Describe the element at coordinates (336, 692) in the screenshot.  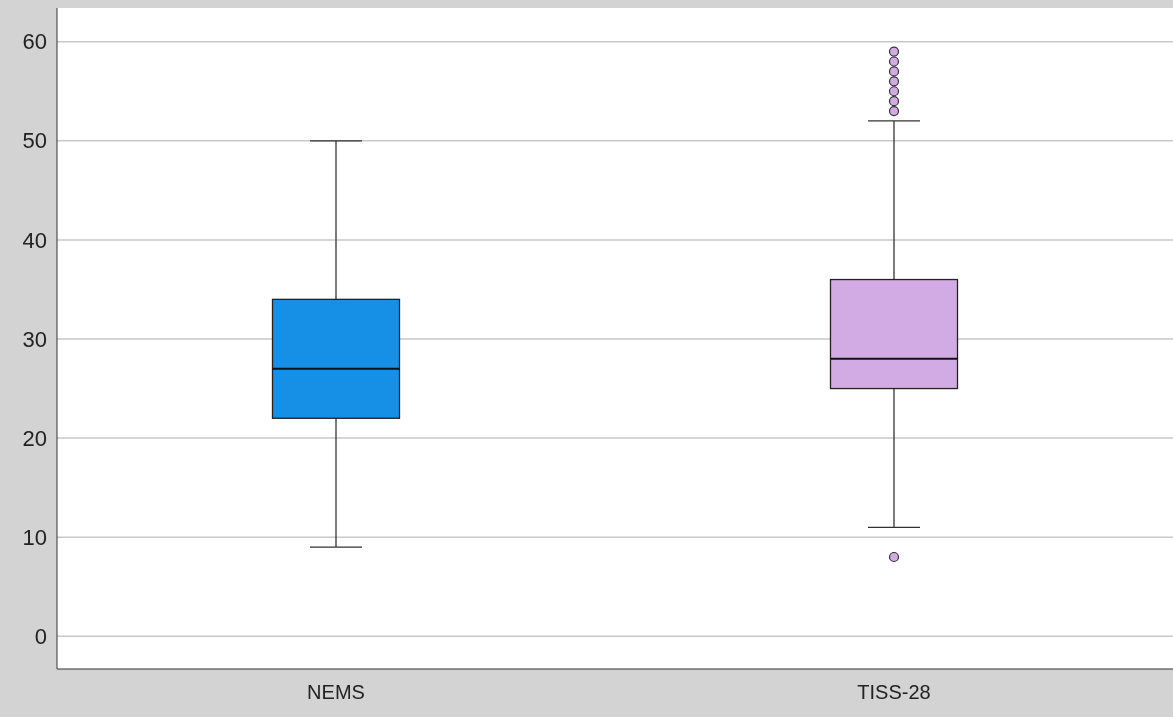
I see `x-tick-label: NEMS` at that location.